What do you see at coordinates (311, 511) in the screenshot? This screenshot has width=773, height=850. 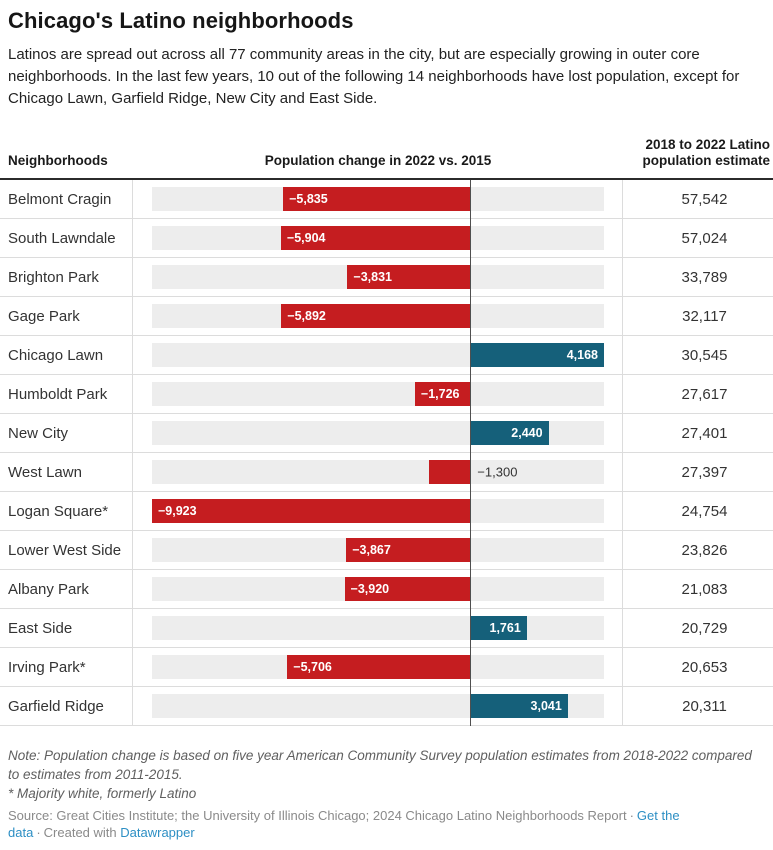 I see `change-bar: −9,923` at bounding box center [311, 511].